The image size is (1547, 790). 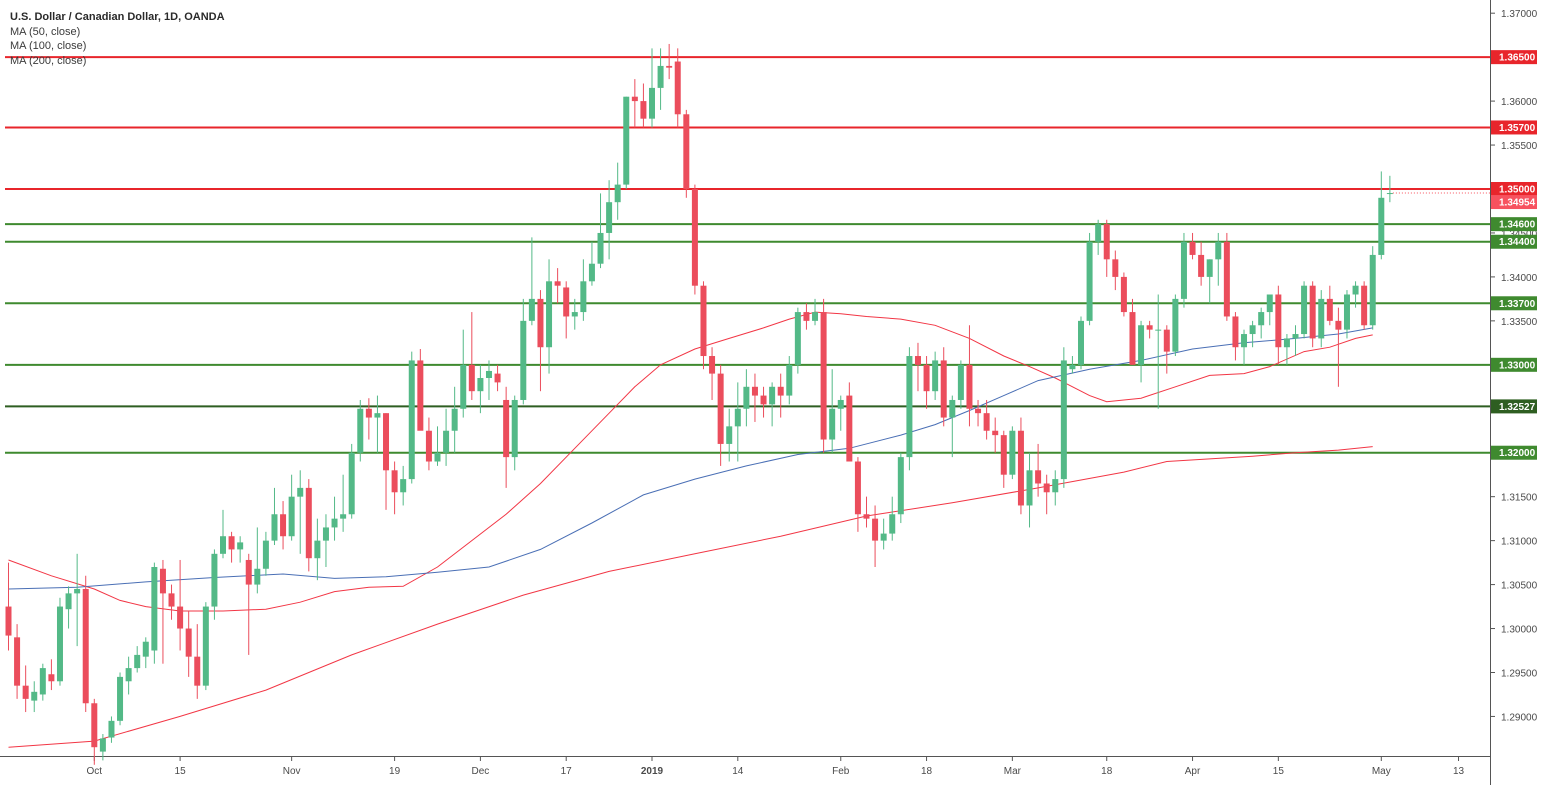 What do you see at coordinates (1519, 630) in the screenshot?
I see `y-tick-label: 1.30000` at bounding box center [1519, 630].